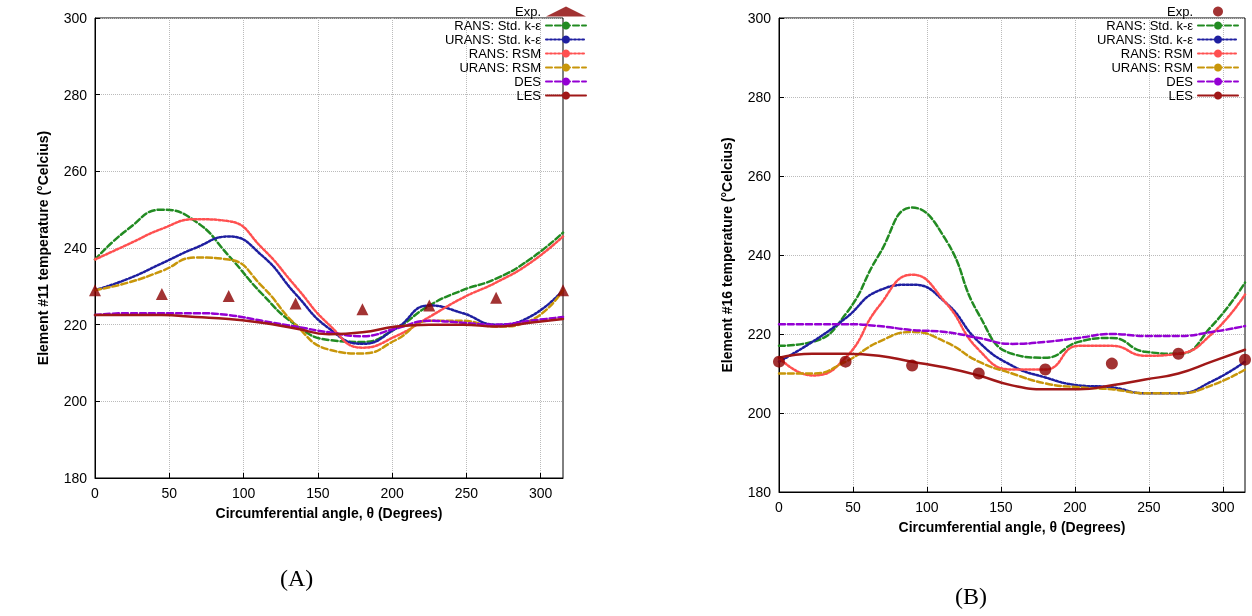  What do you see at coordinates (297, 578) in the screenshot?
I see `text: (A)` at bounding box center [297, 578].